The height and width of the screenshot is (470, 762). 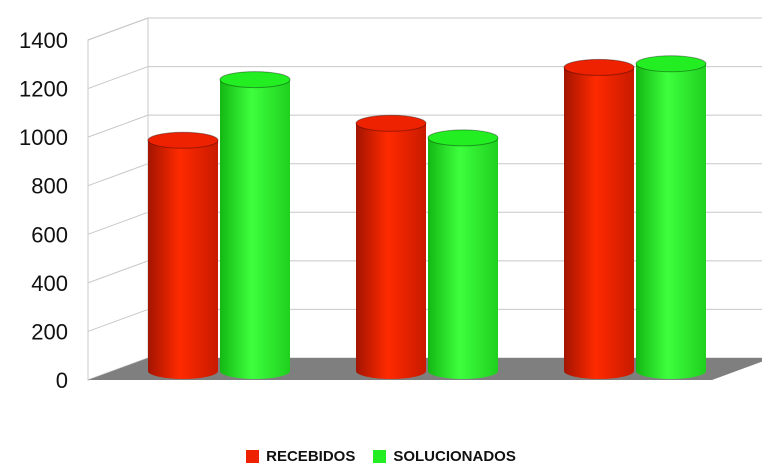 I want to click on legend-item-recebidos: RECEBIDOS, so click(x=300, y=456).